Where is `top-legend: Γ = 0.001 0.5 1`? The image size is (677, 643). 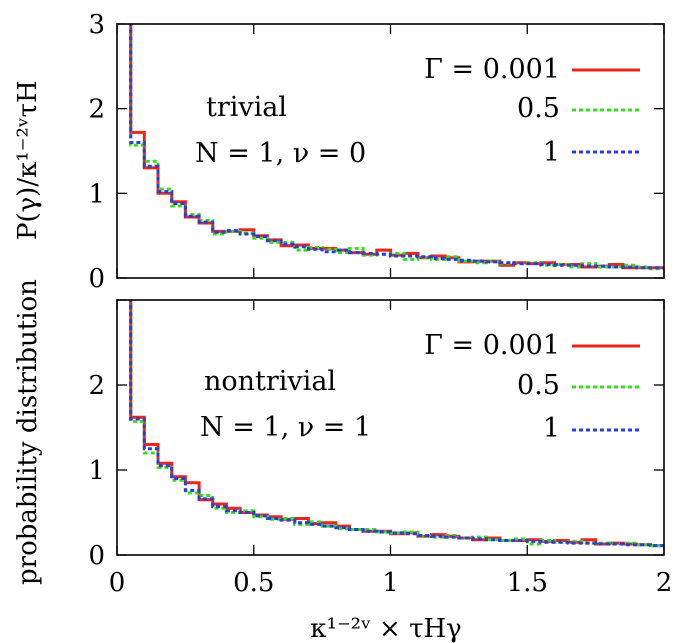 top-legend: Γ = 0.001 0.5 1 is located at coordinates (532, 111).